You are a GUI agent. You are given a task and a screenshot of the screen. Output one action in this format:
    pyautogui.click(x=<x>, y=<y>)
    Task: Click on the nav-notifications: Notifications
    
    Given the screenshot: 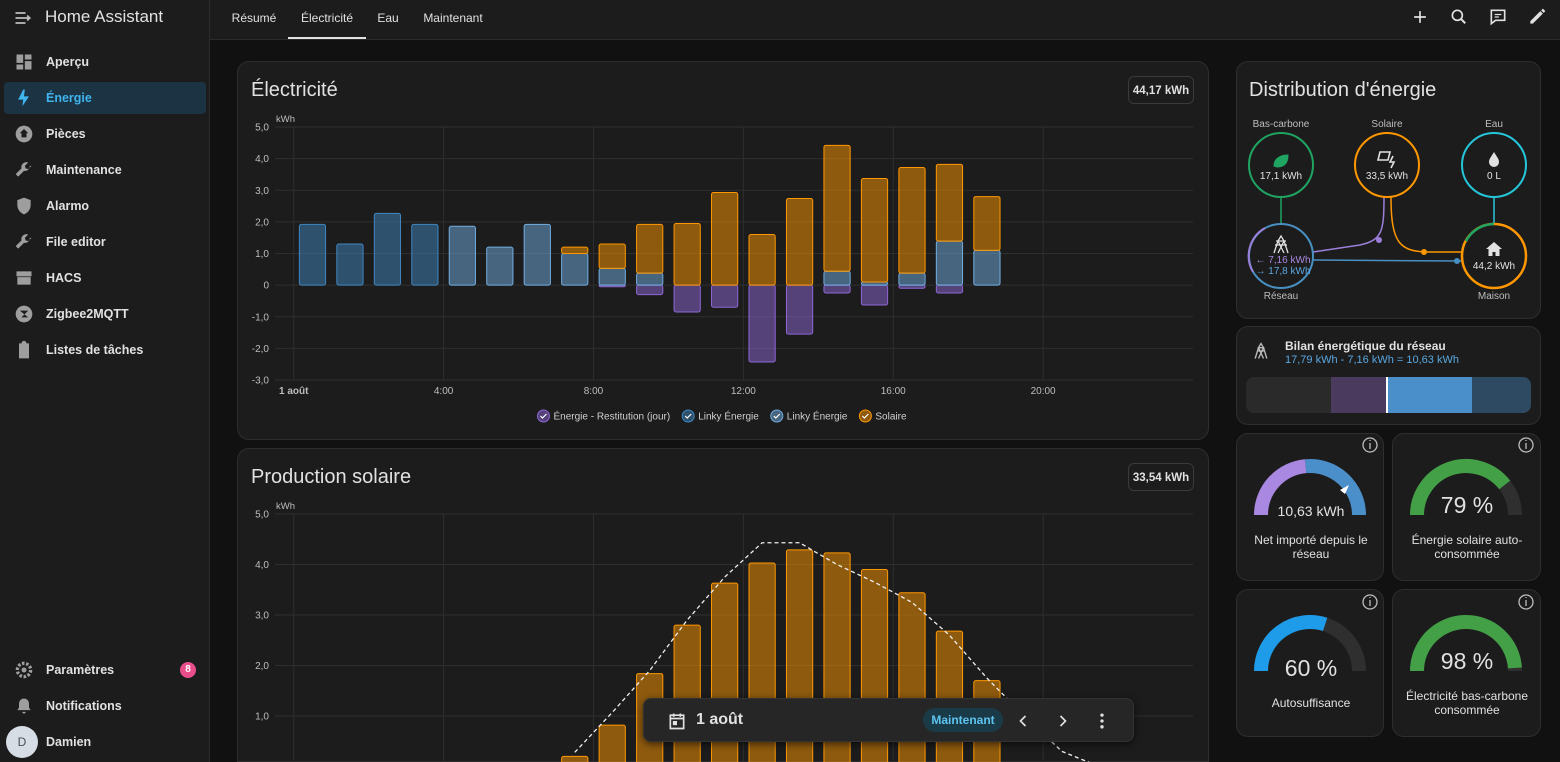 What is the action you would take?
    pyautogui.click(x=105, y=706)
    